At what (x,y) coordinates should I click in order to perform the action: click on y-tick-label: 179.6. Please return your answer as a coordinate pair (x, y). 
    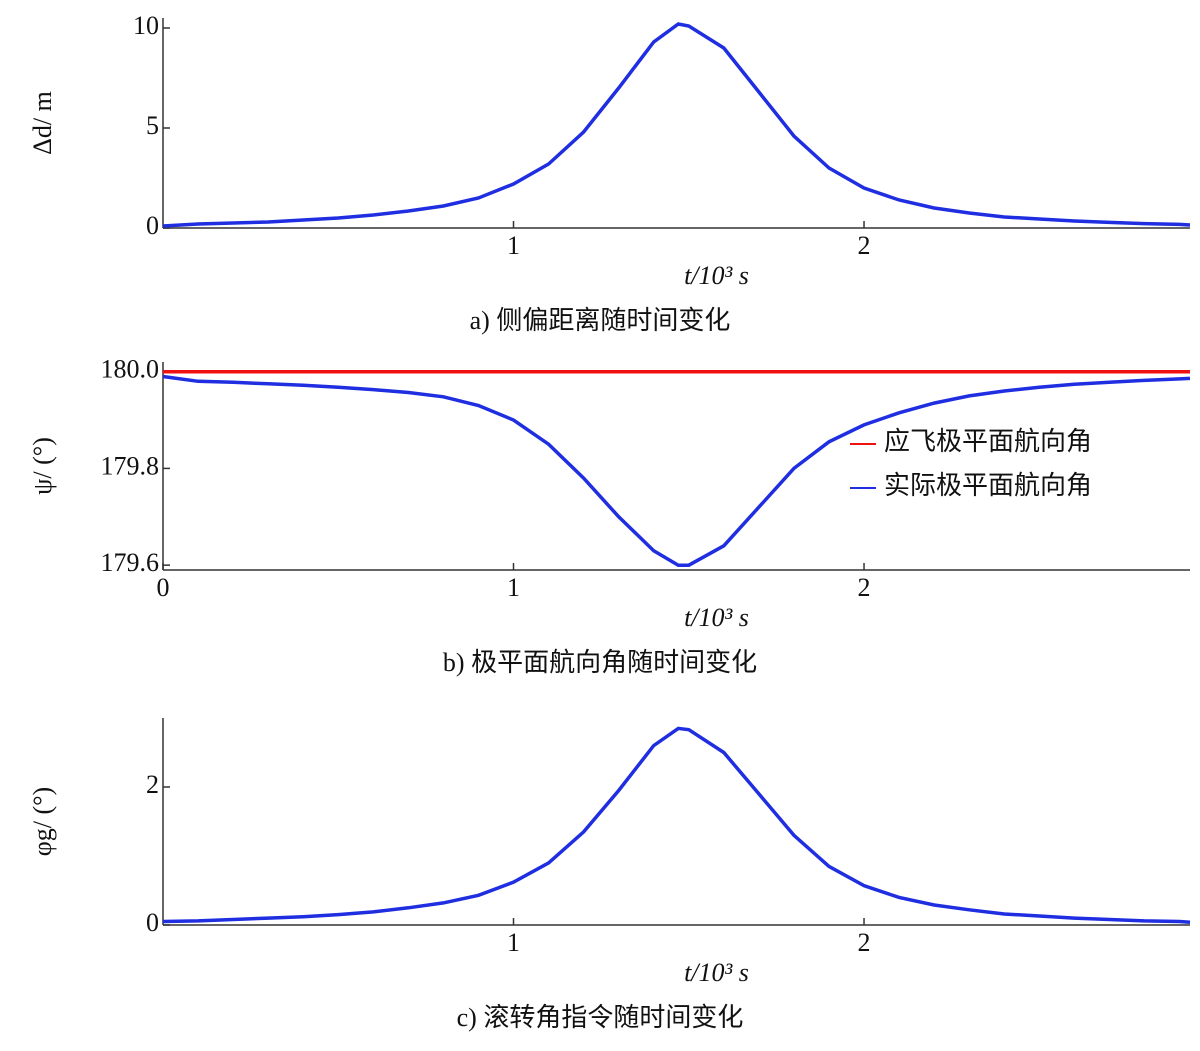
    Looking at the image, I should click on (130, 562).